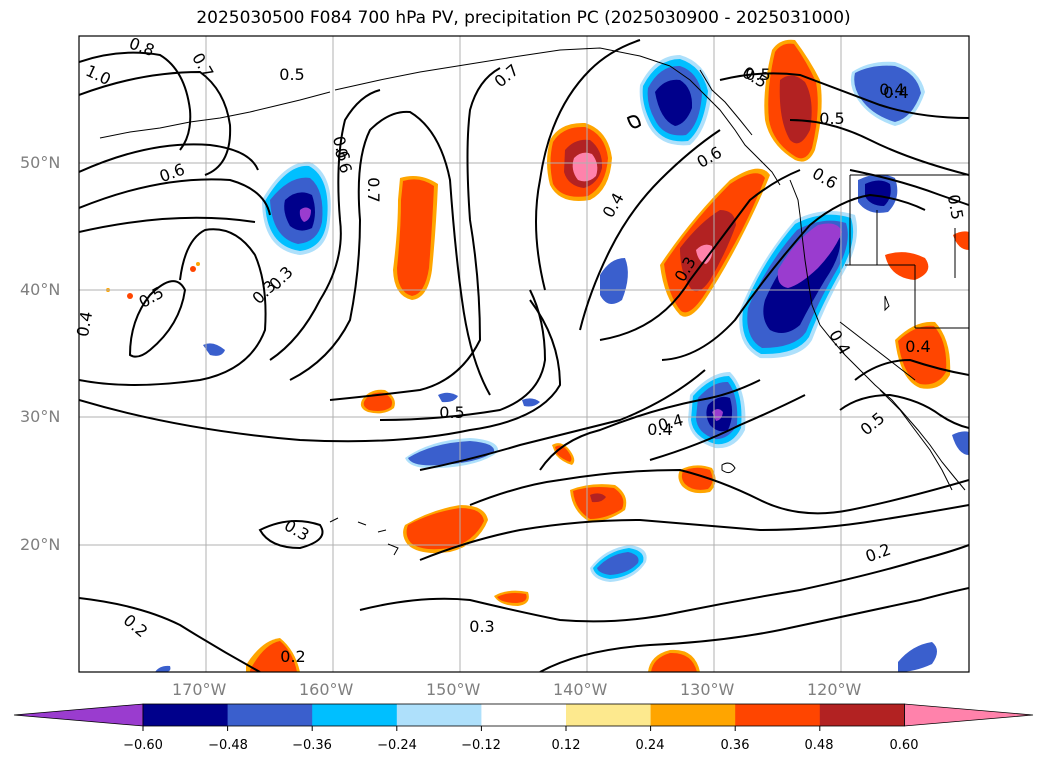 The image size is (1047, 765). I want to click on colorbar, so click(523, 717).